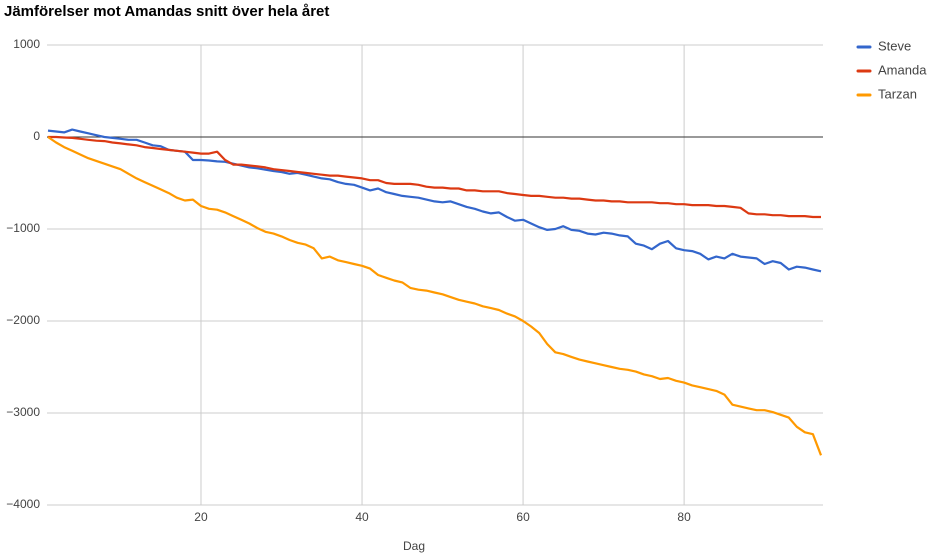  Describe the element at coordinates (23, 412) in the screenshot. I see `y-tick-label: −3000` at that location.